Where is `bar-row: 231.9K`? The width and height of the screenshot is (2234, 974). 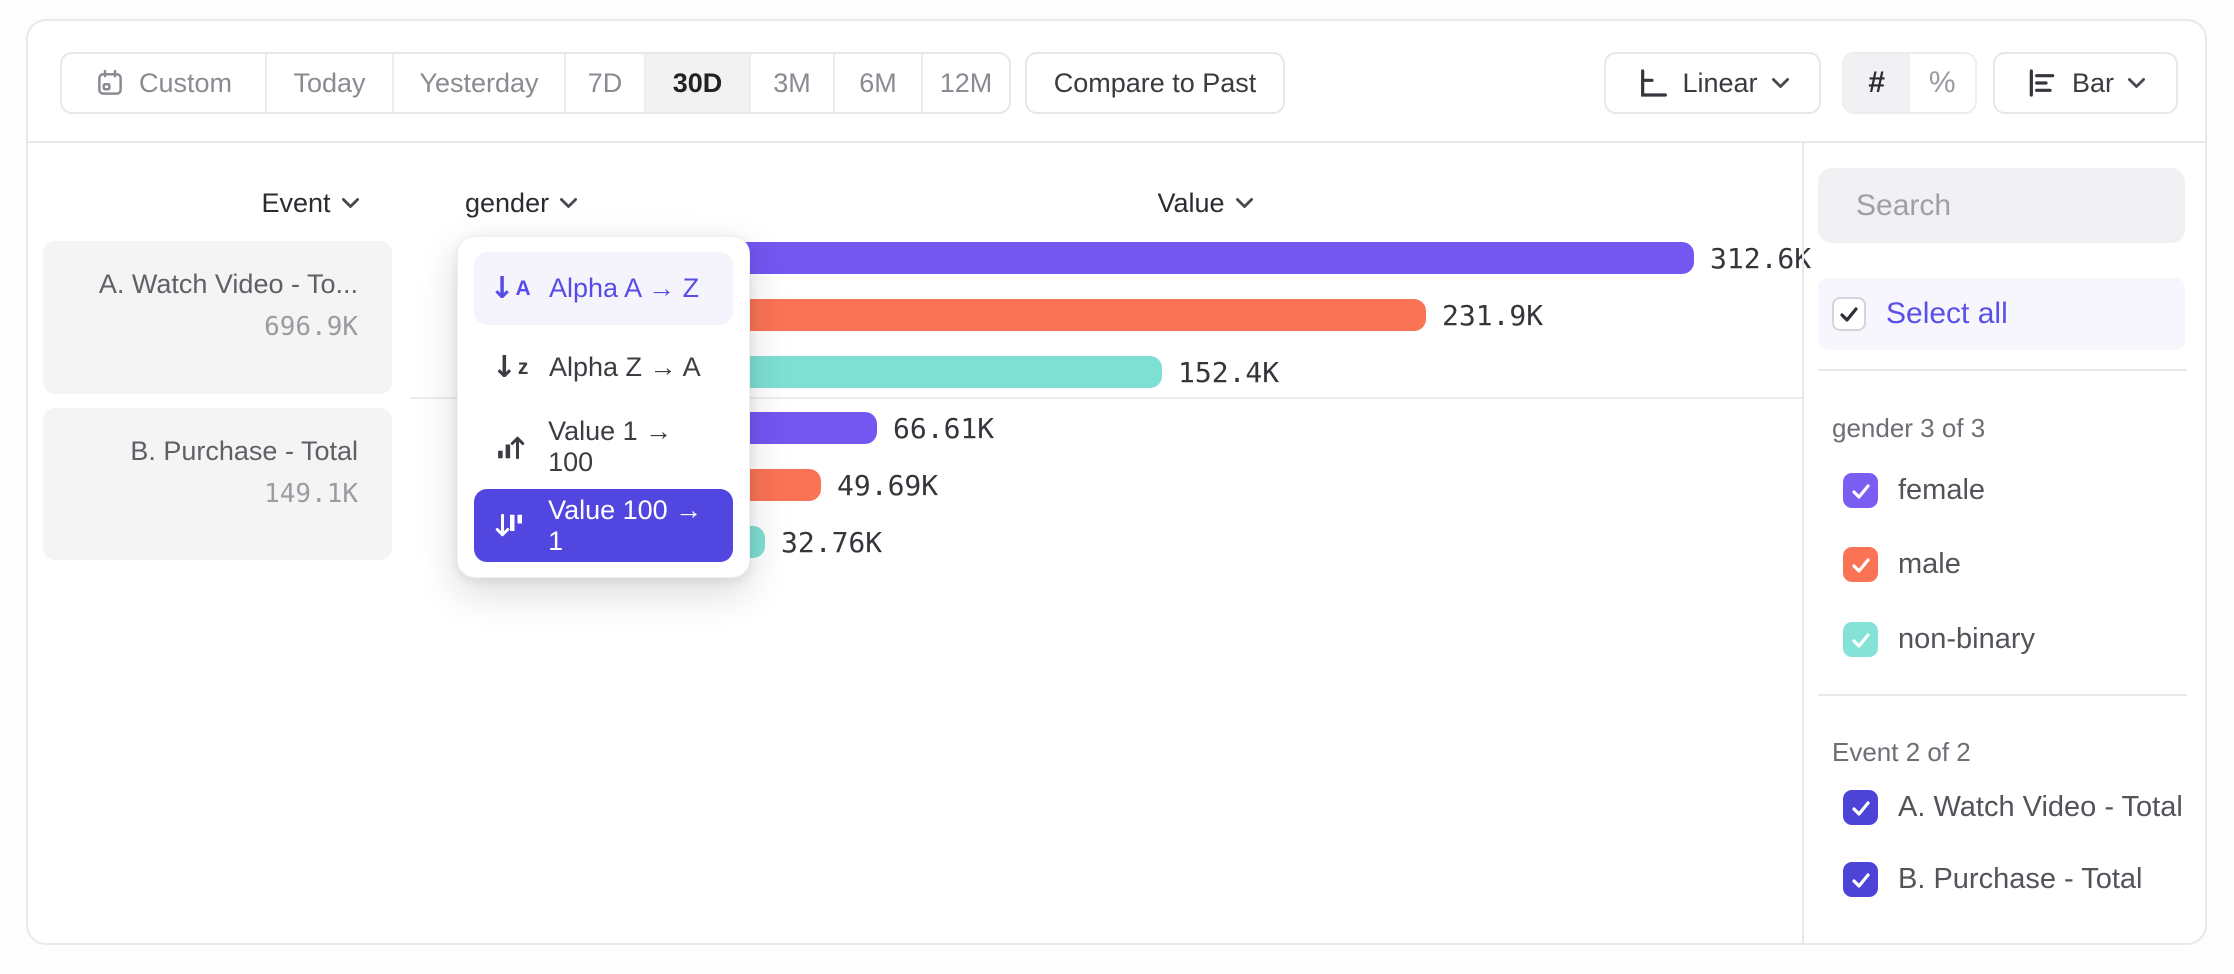 bar-row: 231.9K is located at coordinates (1100, 315).